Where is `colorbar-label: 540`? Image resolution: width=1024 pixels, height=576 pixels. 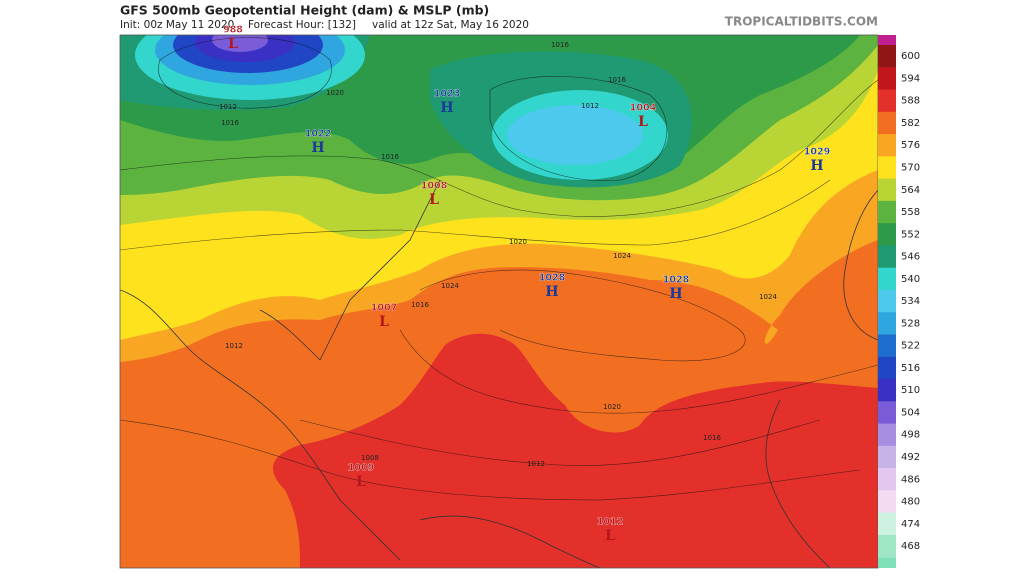 colorbar-label: 540 is located at coordinates (910, 279).